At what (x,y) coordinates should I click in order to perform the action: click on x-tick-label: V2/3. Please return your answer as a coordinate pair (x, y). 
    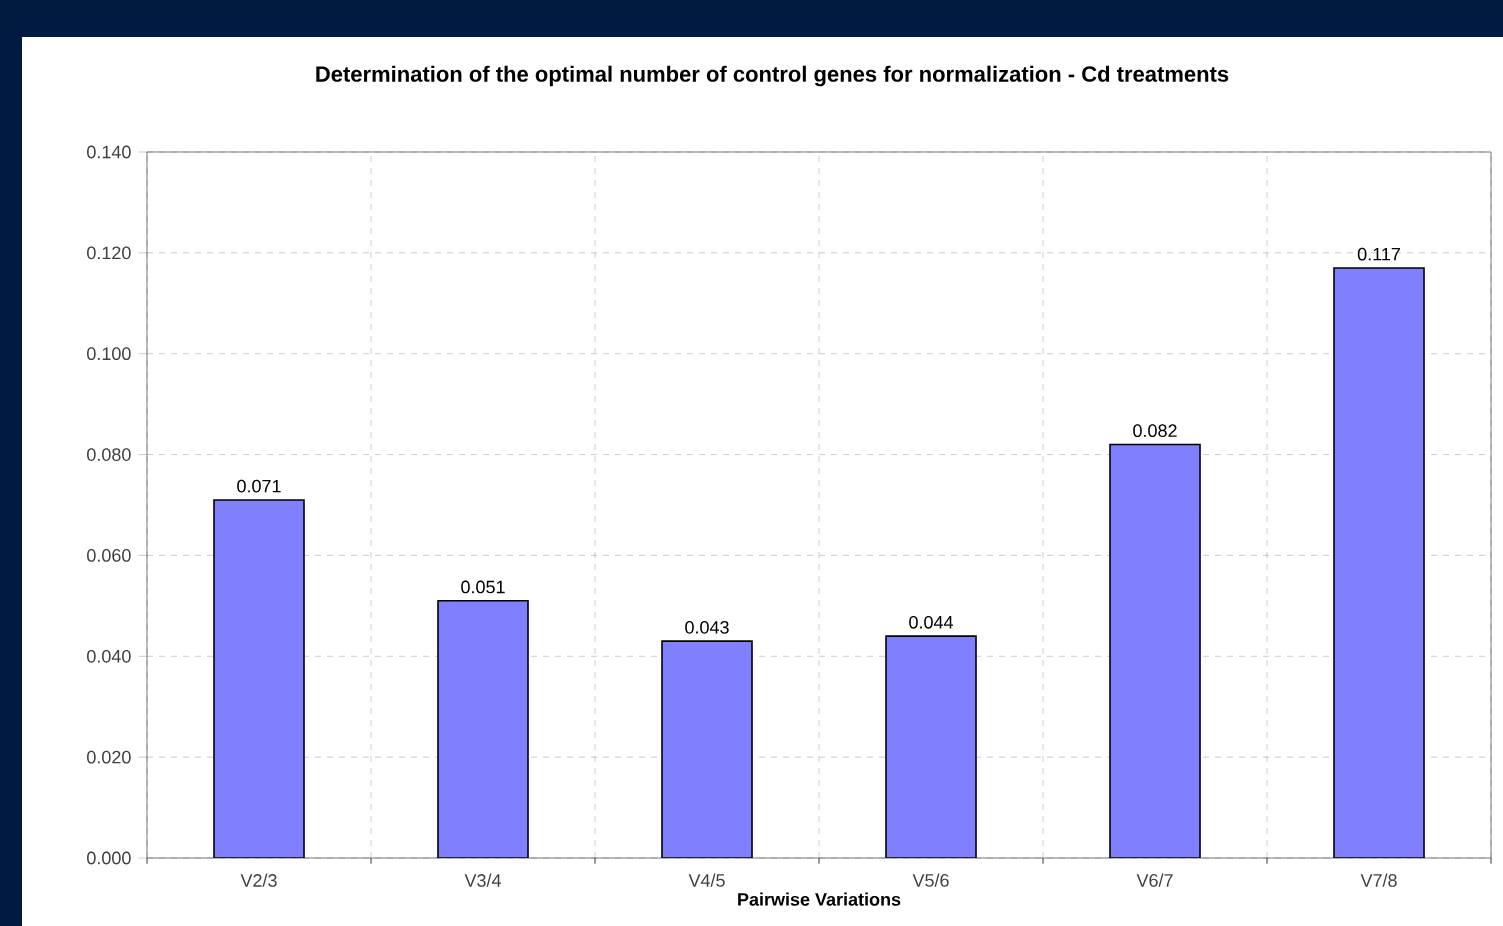
    Looking at the image, I should click on (258, 880).